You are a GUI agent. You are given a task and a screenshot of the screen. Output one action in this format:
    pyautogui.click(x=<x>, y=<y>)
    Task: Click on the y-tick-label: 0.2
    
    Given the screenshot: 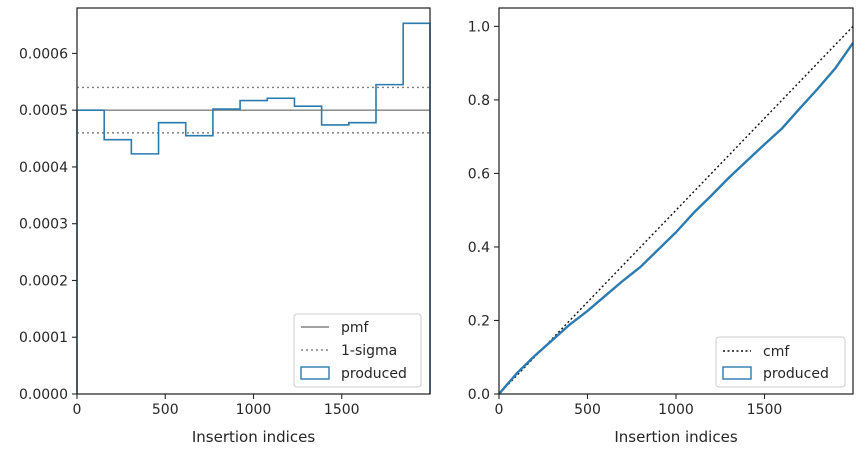 What is the action you would take?
    pyautogui.click(x=479, y=321)
    